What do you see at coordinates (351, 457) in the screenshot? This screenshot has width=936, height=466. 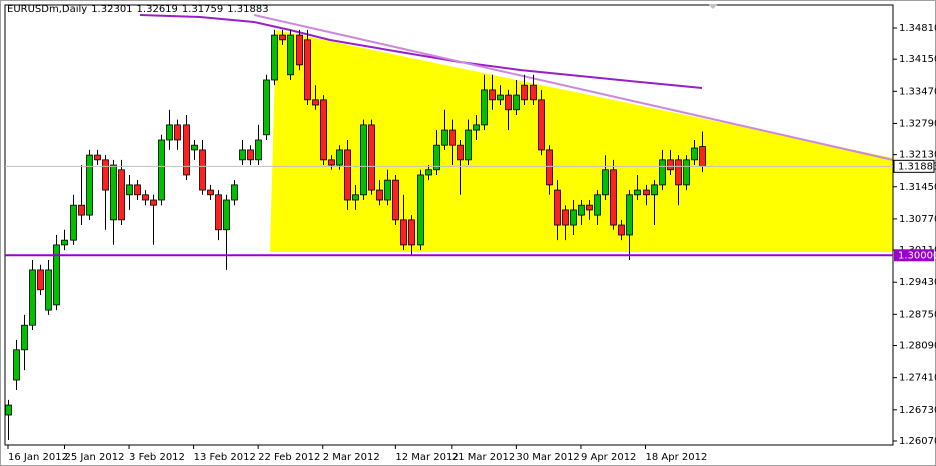 I see `x-tick-label: 2 Mar 2012` at bounding box center [351, 457].